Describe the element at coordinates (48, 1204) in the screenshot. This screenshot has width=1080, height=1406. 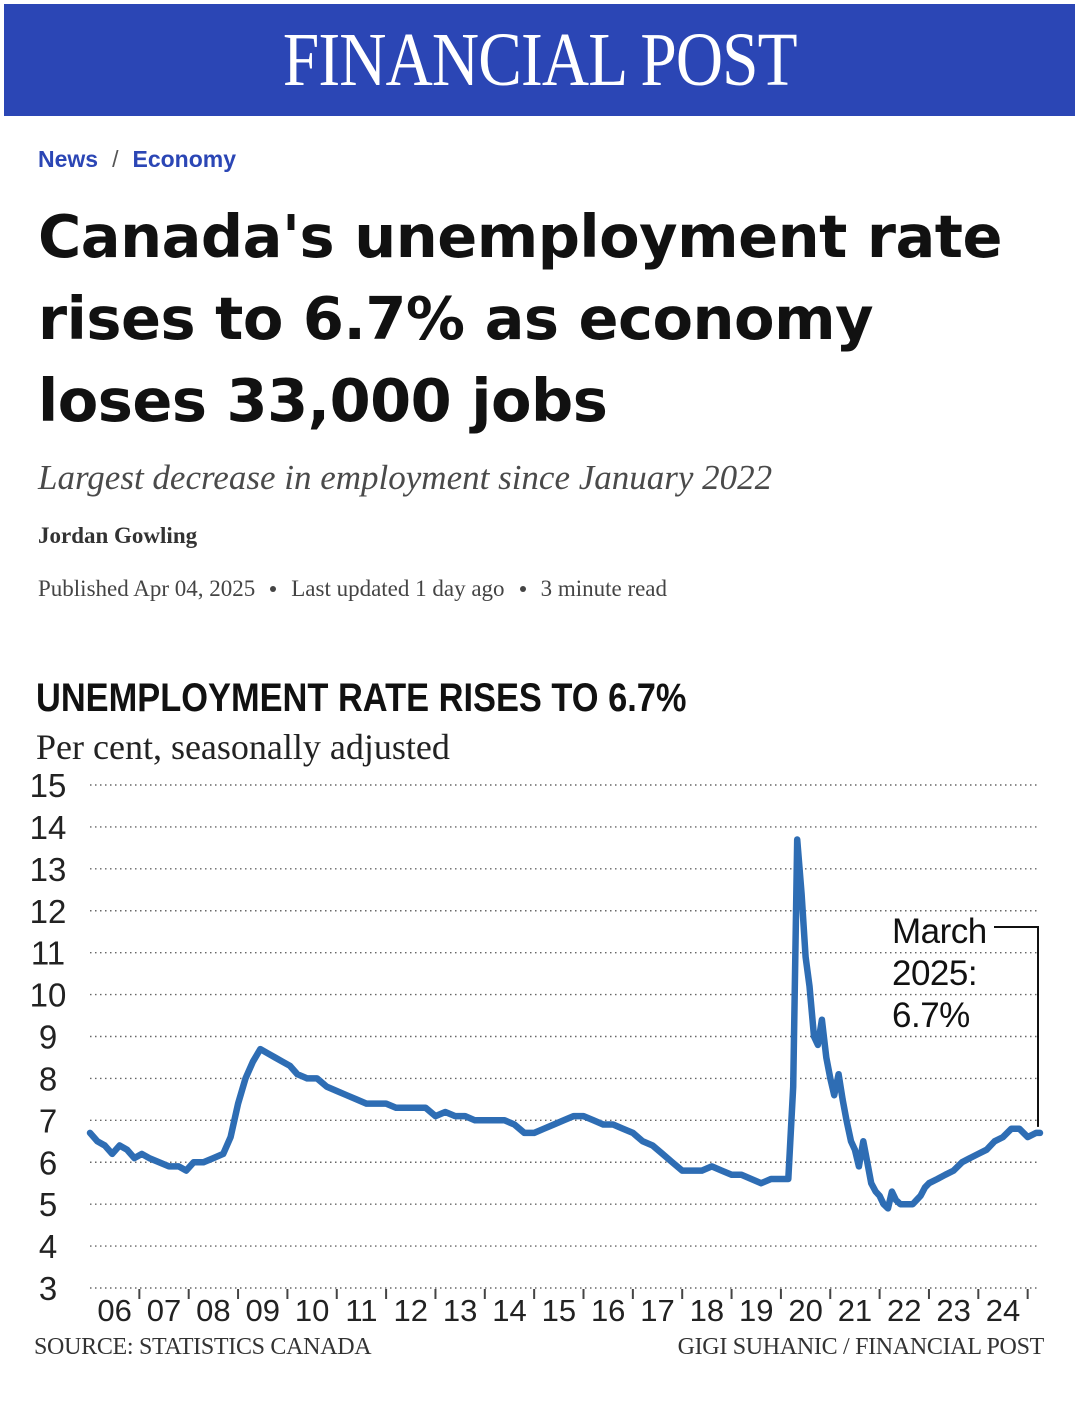
I see `y-tick-label: 5` at that location.